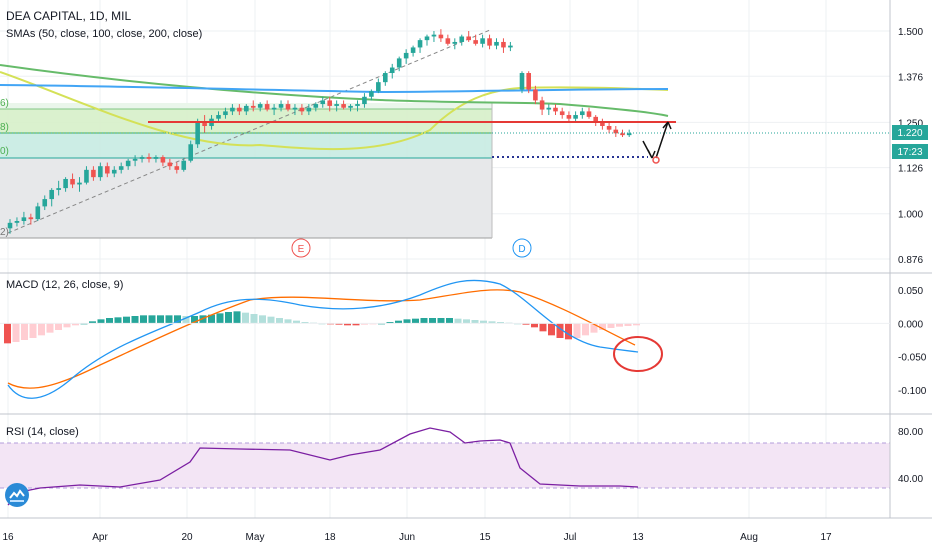  Describe the element at coordinates (4, 232) in the screenshot. I see `fib-label-4: 2)` at that location.